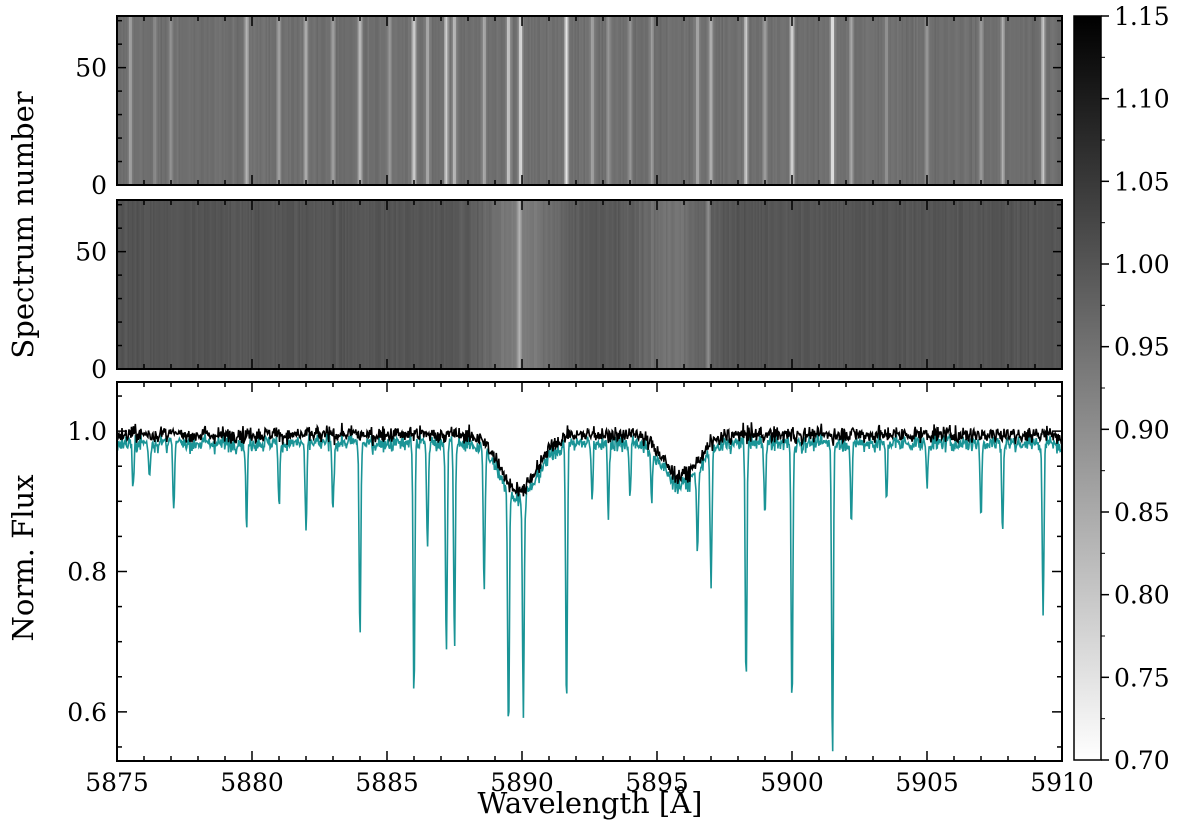  Describe the element at coordinates (87, 712) in the screenshot. I see `bottom-ytick-label: 0.6` at that location.